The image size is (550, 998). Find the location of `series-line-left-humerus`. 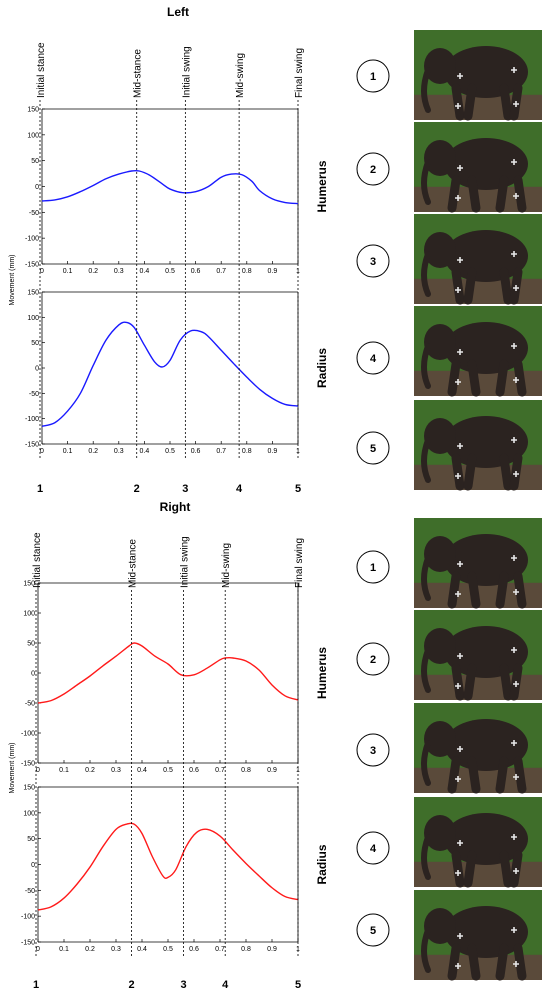

series-line-left-humerus is located at coordinates (170, 187).